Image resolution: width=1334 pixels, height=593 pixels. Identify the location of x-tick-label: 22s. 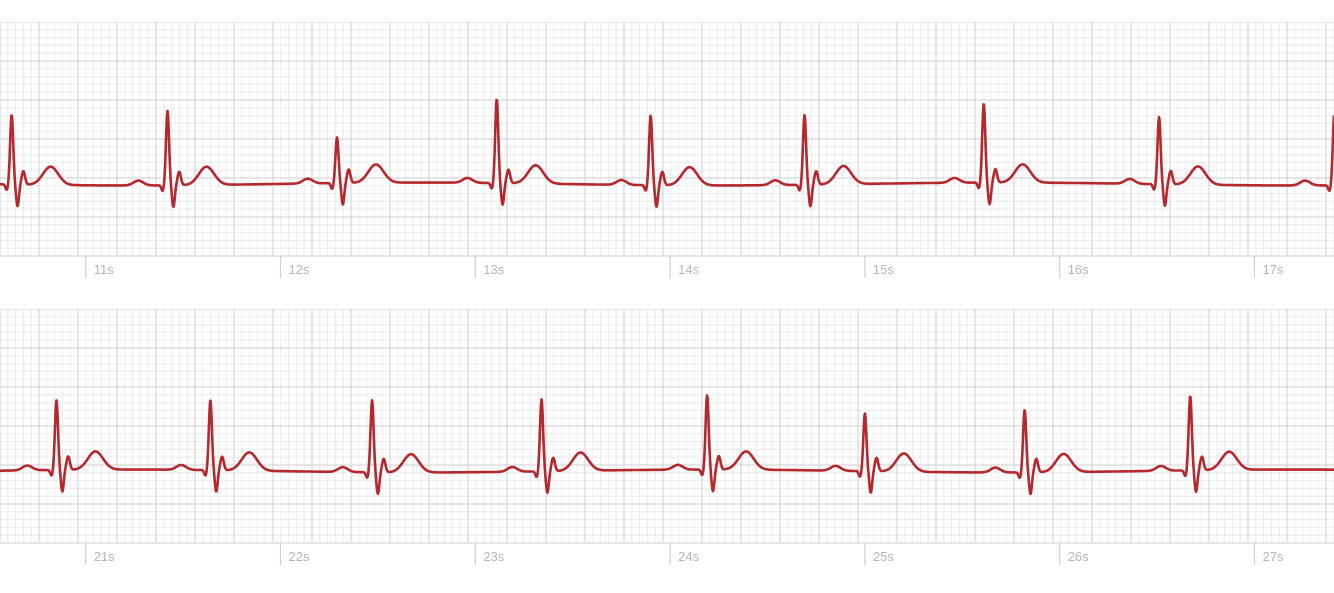
(299, 556).